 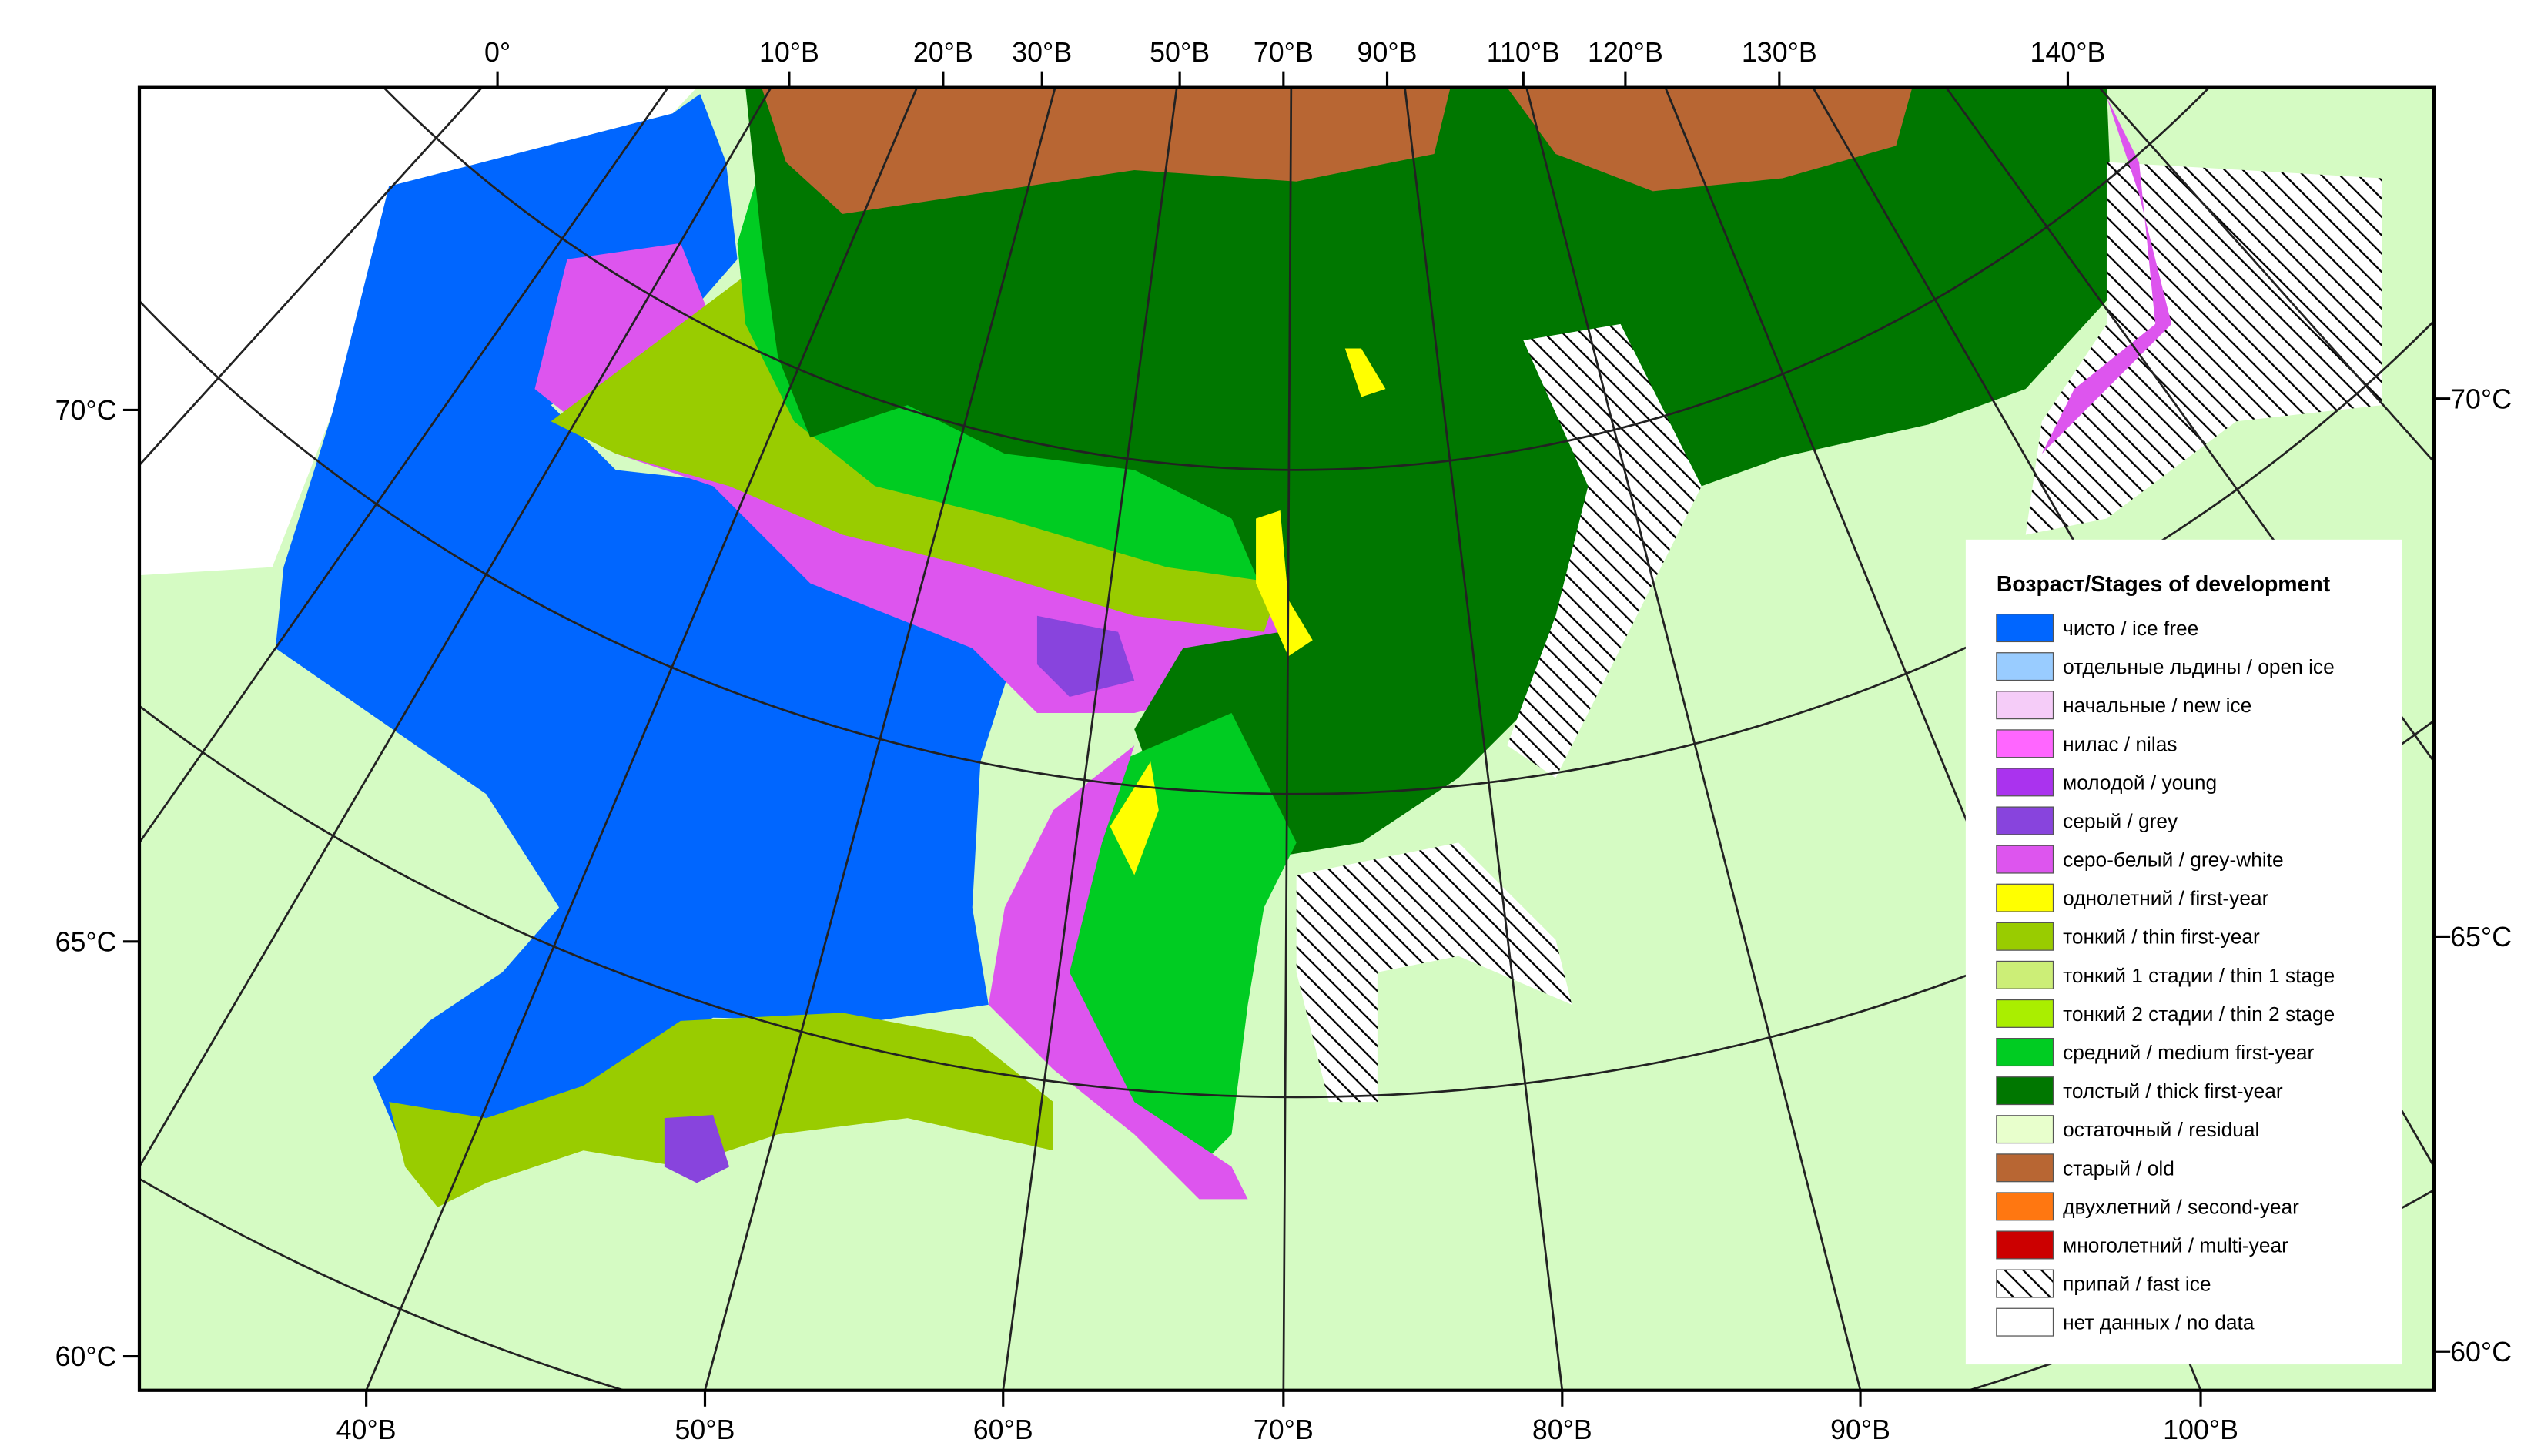 I want to click on right-label: 60°С, so click(x=2481, y=1352).